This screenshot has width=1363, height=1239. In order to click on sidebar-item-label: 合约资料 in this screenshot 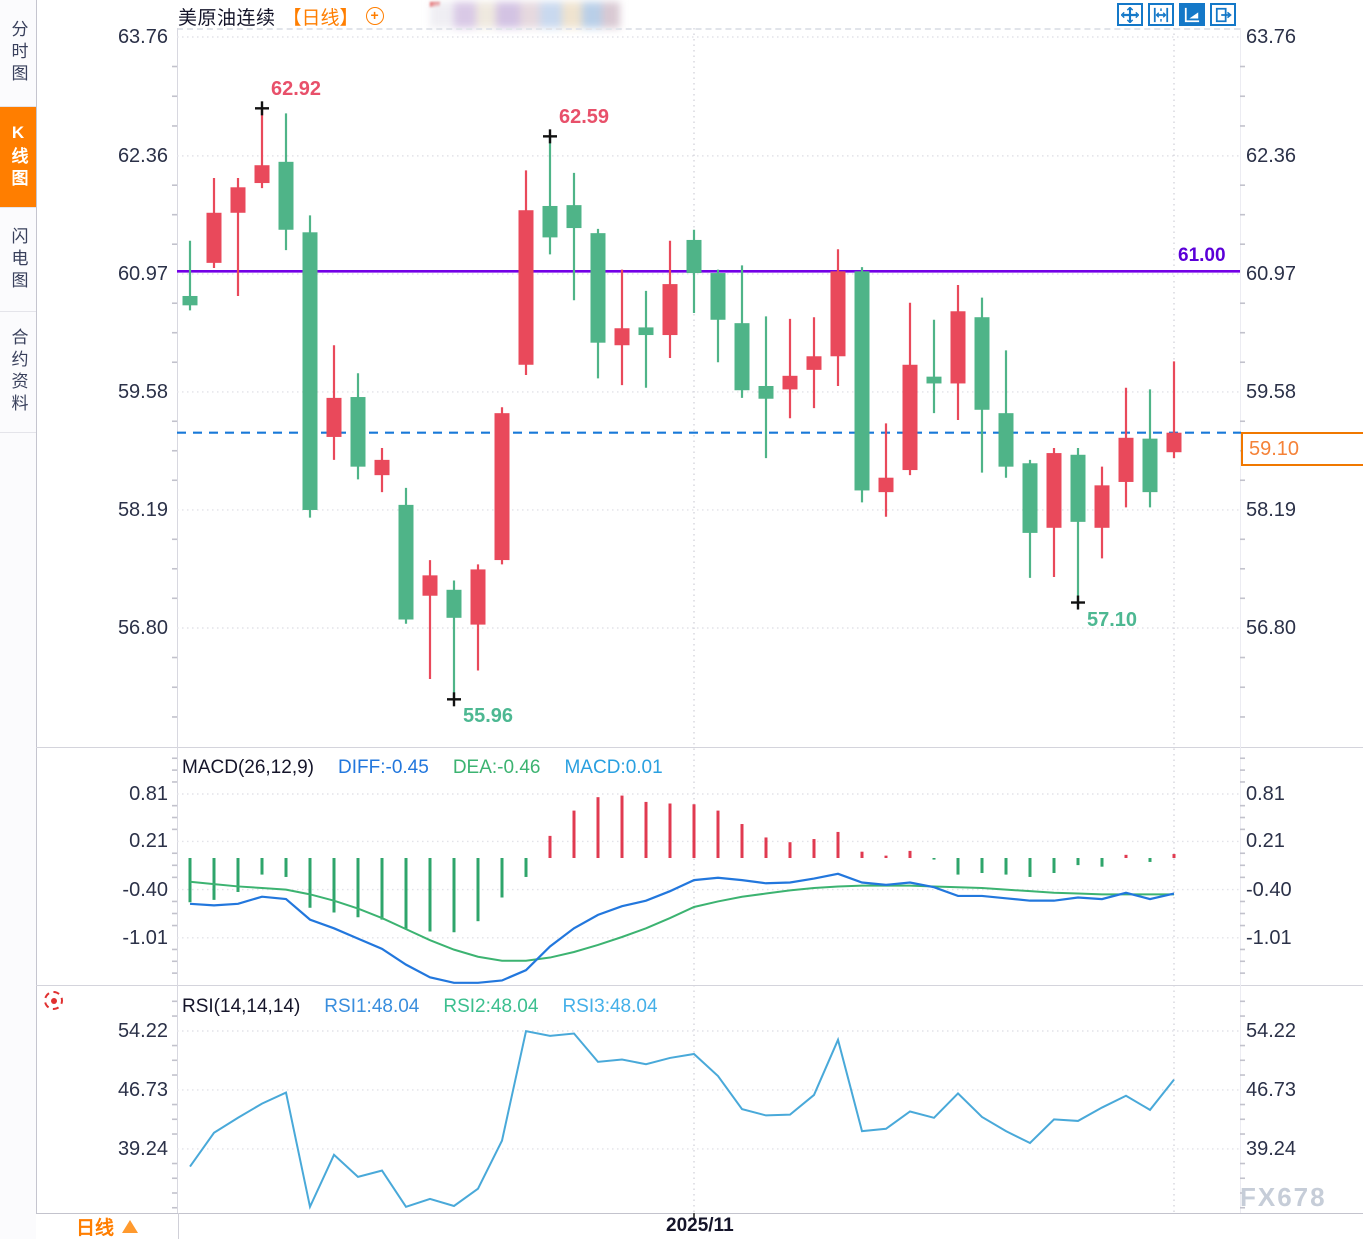, I will do `click(18, 372)`.